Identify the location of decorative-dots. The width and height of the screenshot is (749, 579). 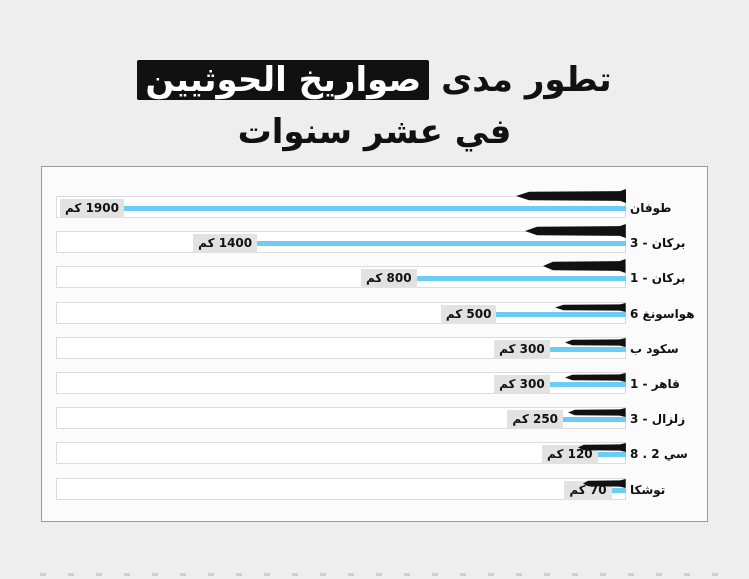
(380, 574).